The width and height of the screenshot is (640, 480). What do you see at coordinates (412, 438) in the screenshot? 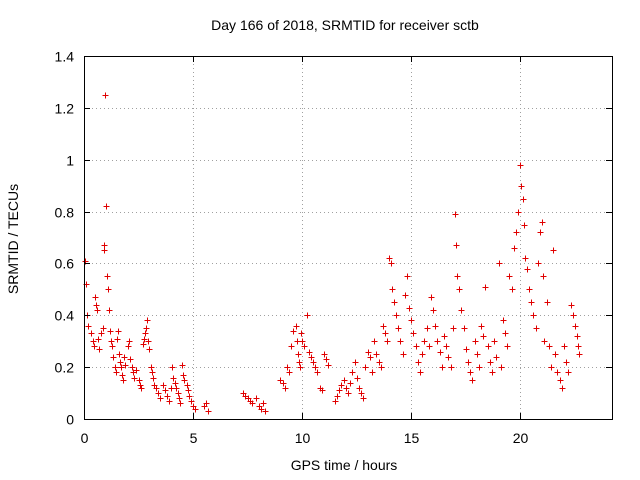
I see `x-tick-label: 15` at bounding box center [412, 438].